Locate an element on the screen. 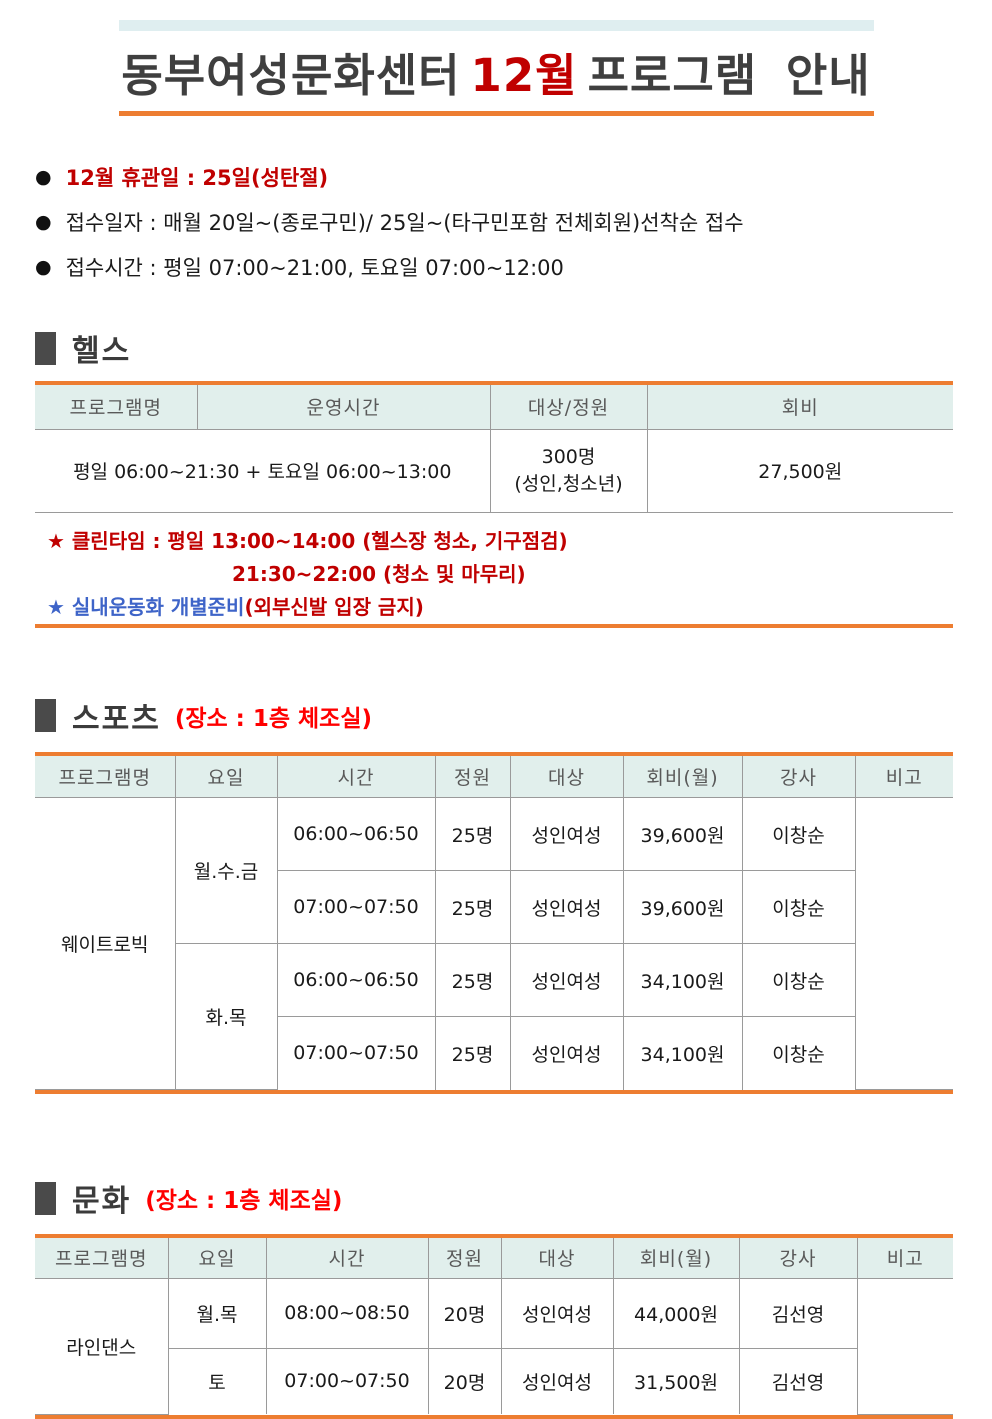  table-row: 07:00~07:50 25명 성인여성 34,100원 이창순 is located at coordinates (494, 1053).